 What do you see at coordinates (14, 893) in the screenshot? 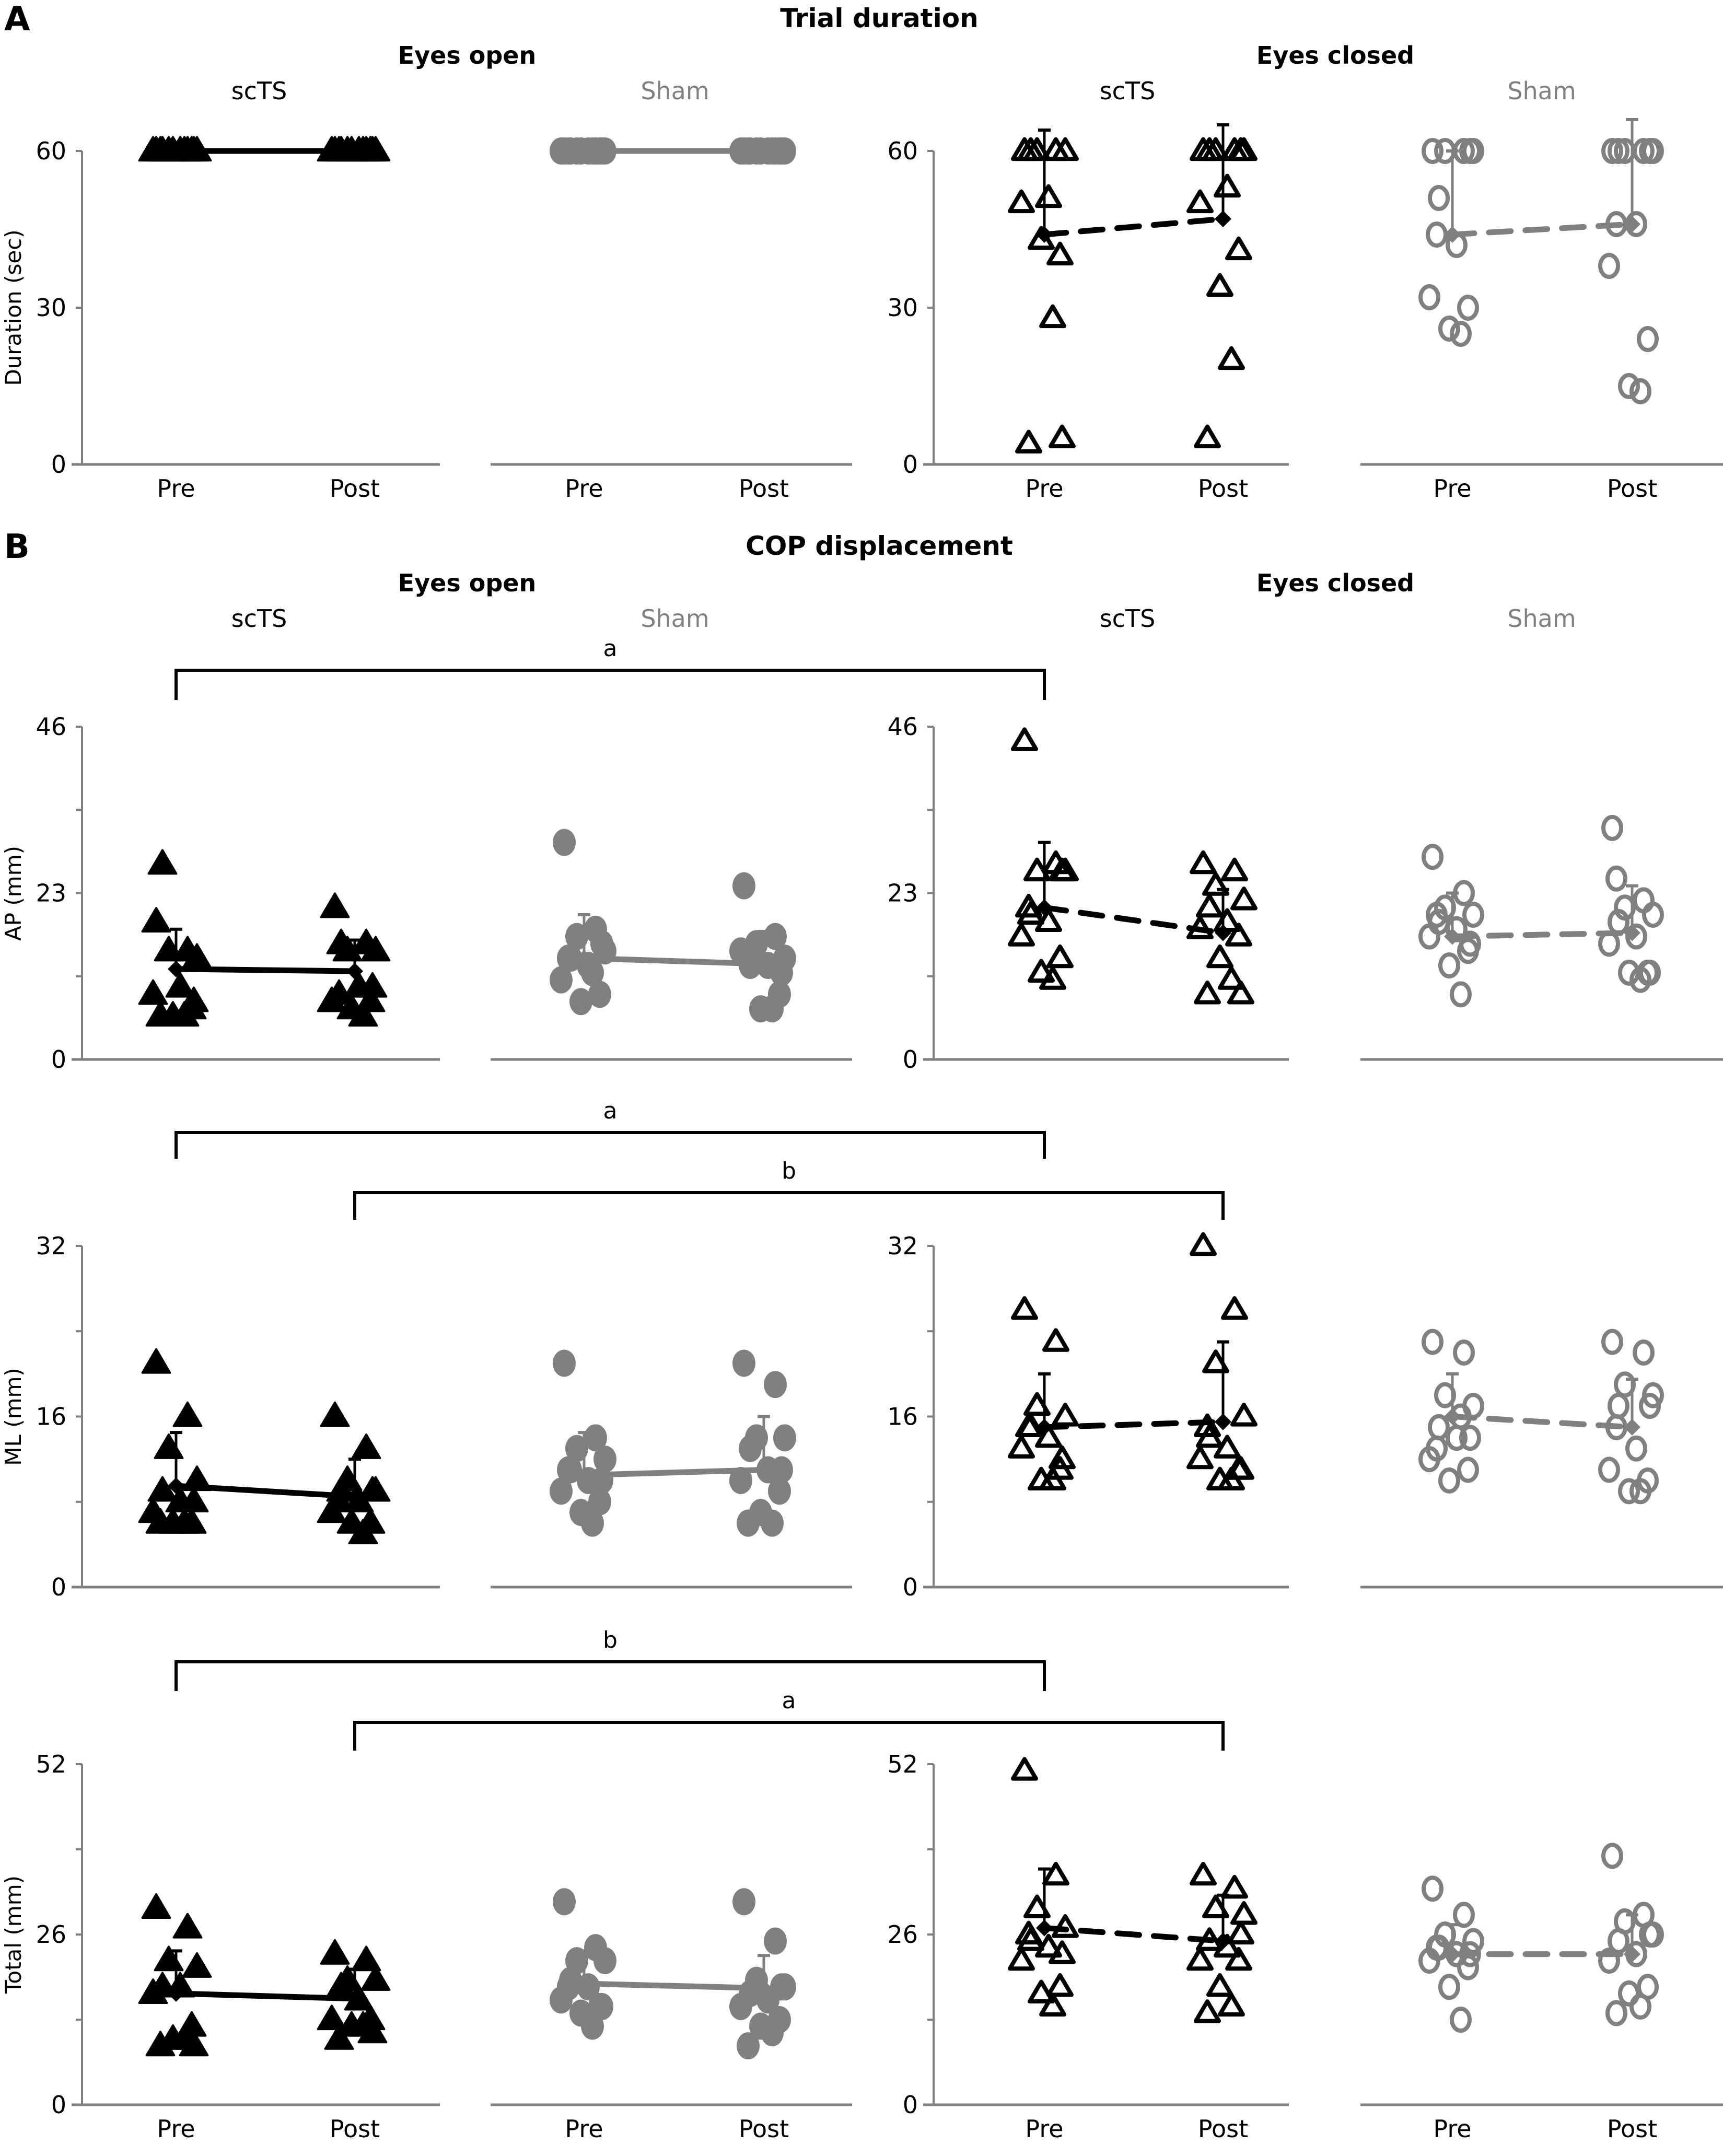
I see `y-axis-title: AP (mm)` at bounding box center [14, 893].